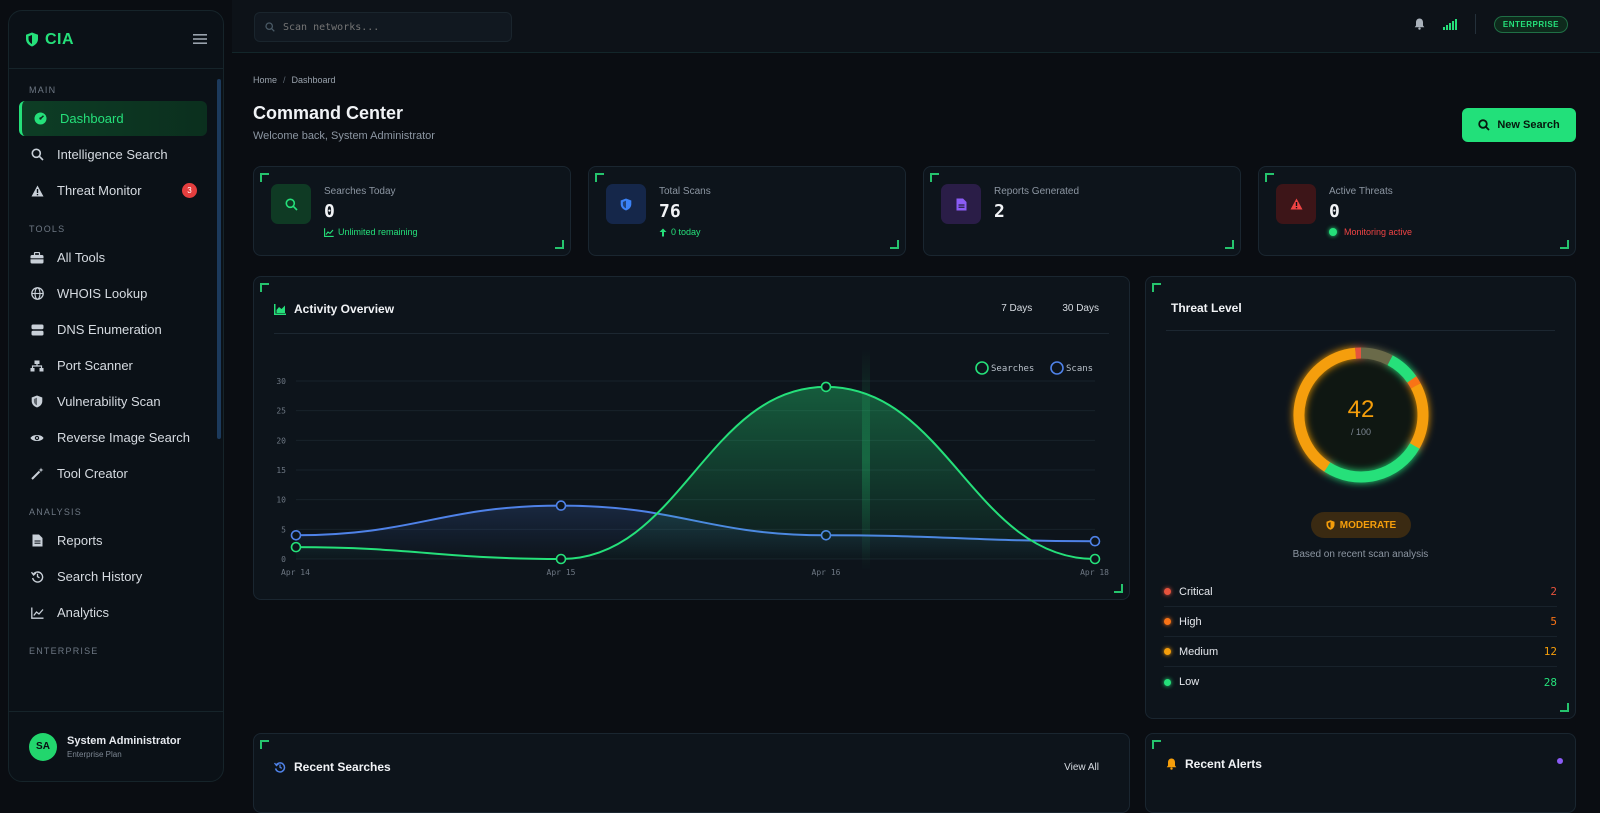 This screenshot has width=1600, height=813. Describe the element at coordinates (113, 329) in the screenshot. I see `sidebar-item-dns-enumeration: DNS Enumeration` at that location.